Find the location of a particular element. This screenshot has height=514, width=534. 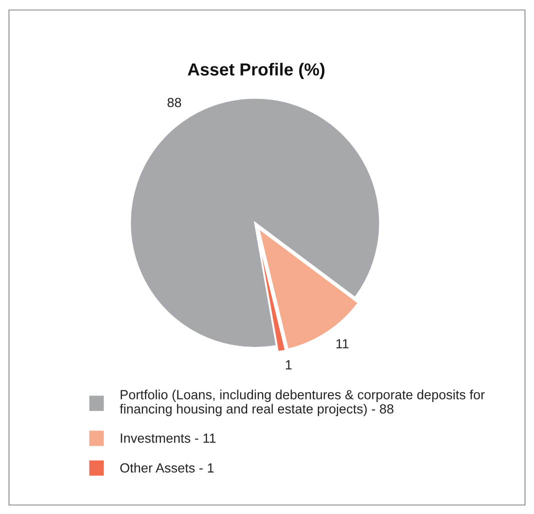

chart-title: Asset Profile (%) is located at coordinates (256, 71).